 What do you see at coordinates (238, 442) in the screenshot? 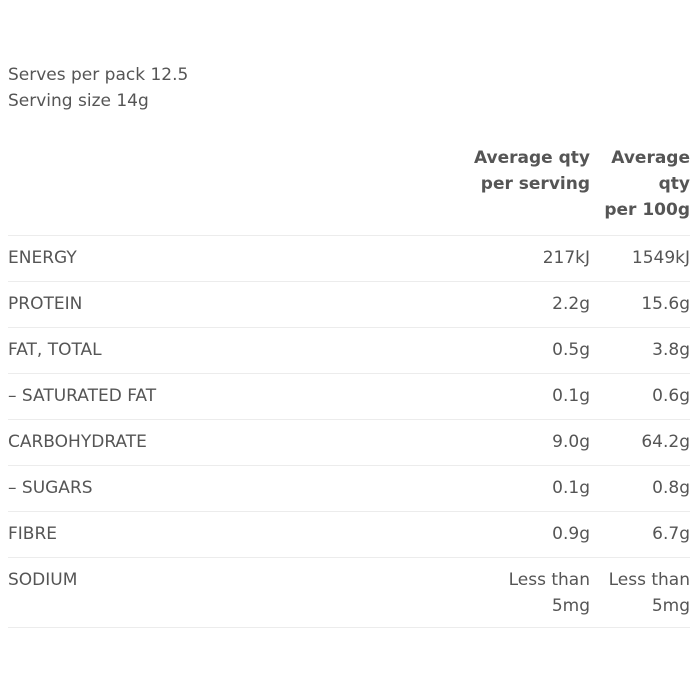
I see `nutrient-name: CARBOHYDRATE` at bounding box center [238, 442].